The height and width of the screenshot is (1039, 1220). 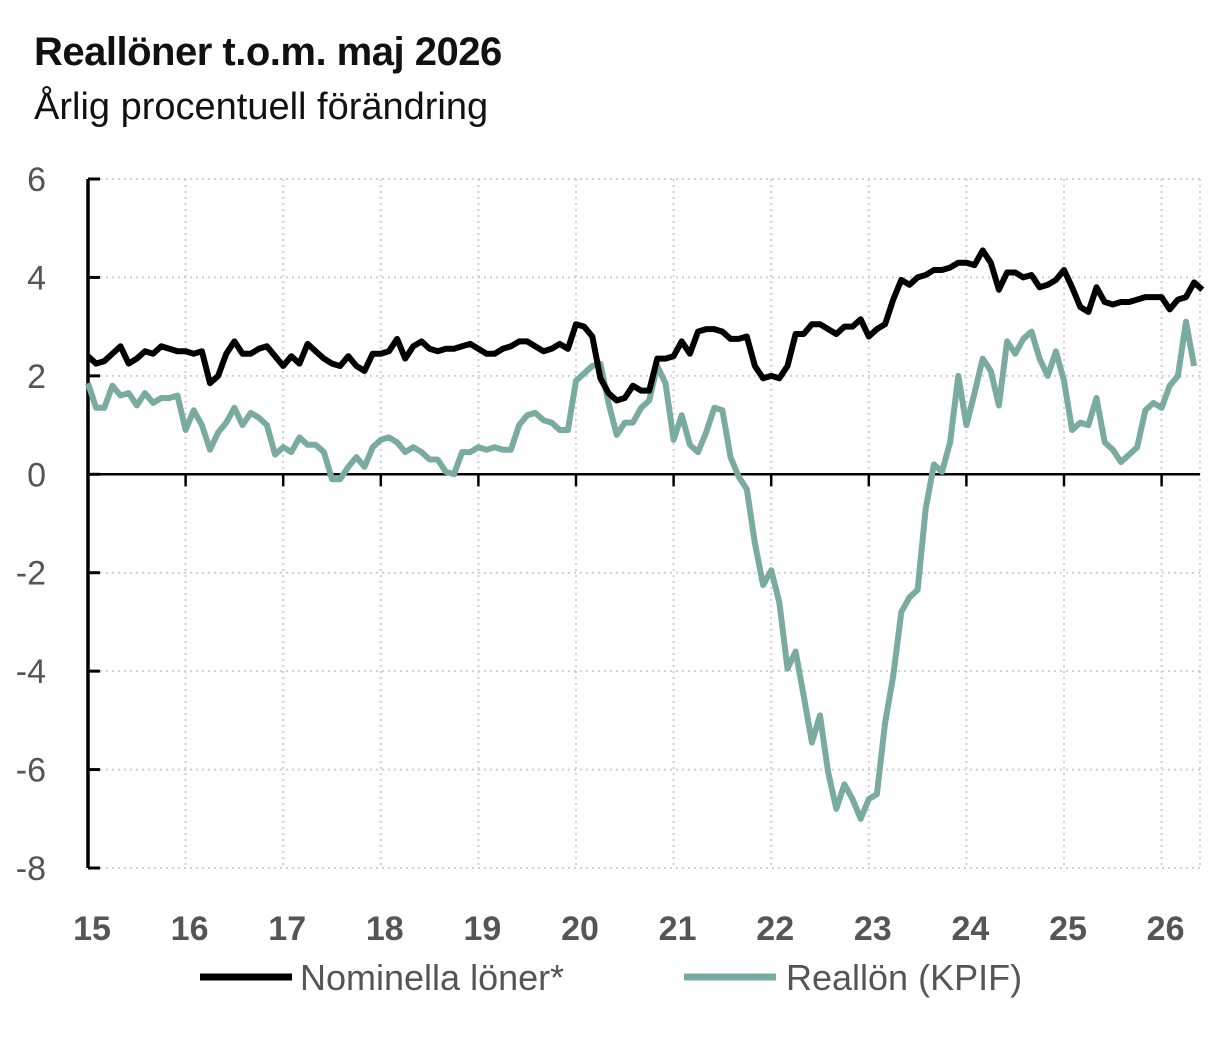 What do you see at coordinates (580, 929) in the screenshot?
I see `x-tick-label: 20` at bounding box center [580, 929].